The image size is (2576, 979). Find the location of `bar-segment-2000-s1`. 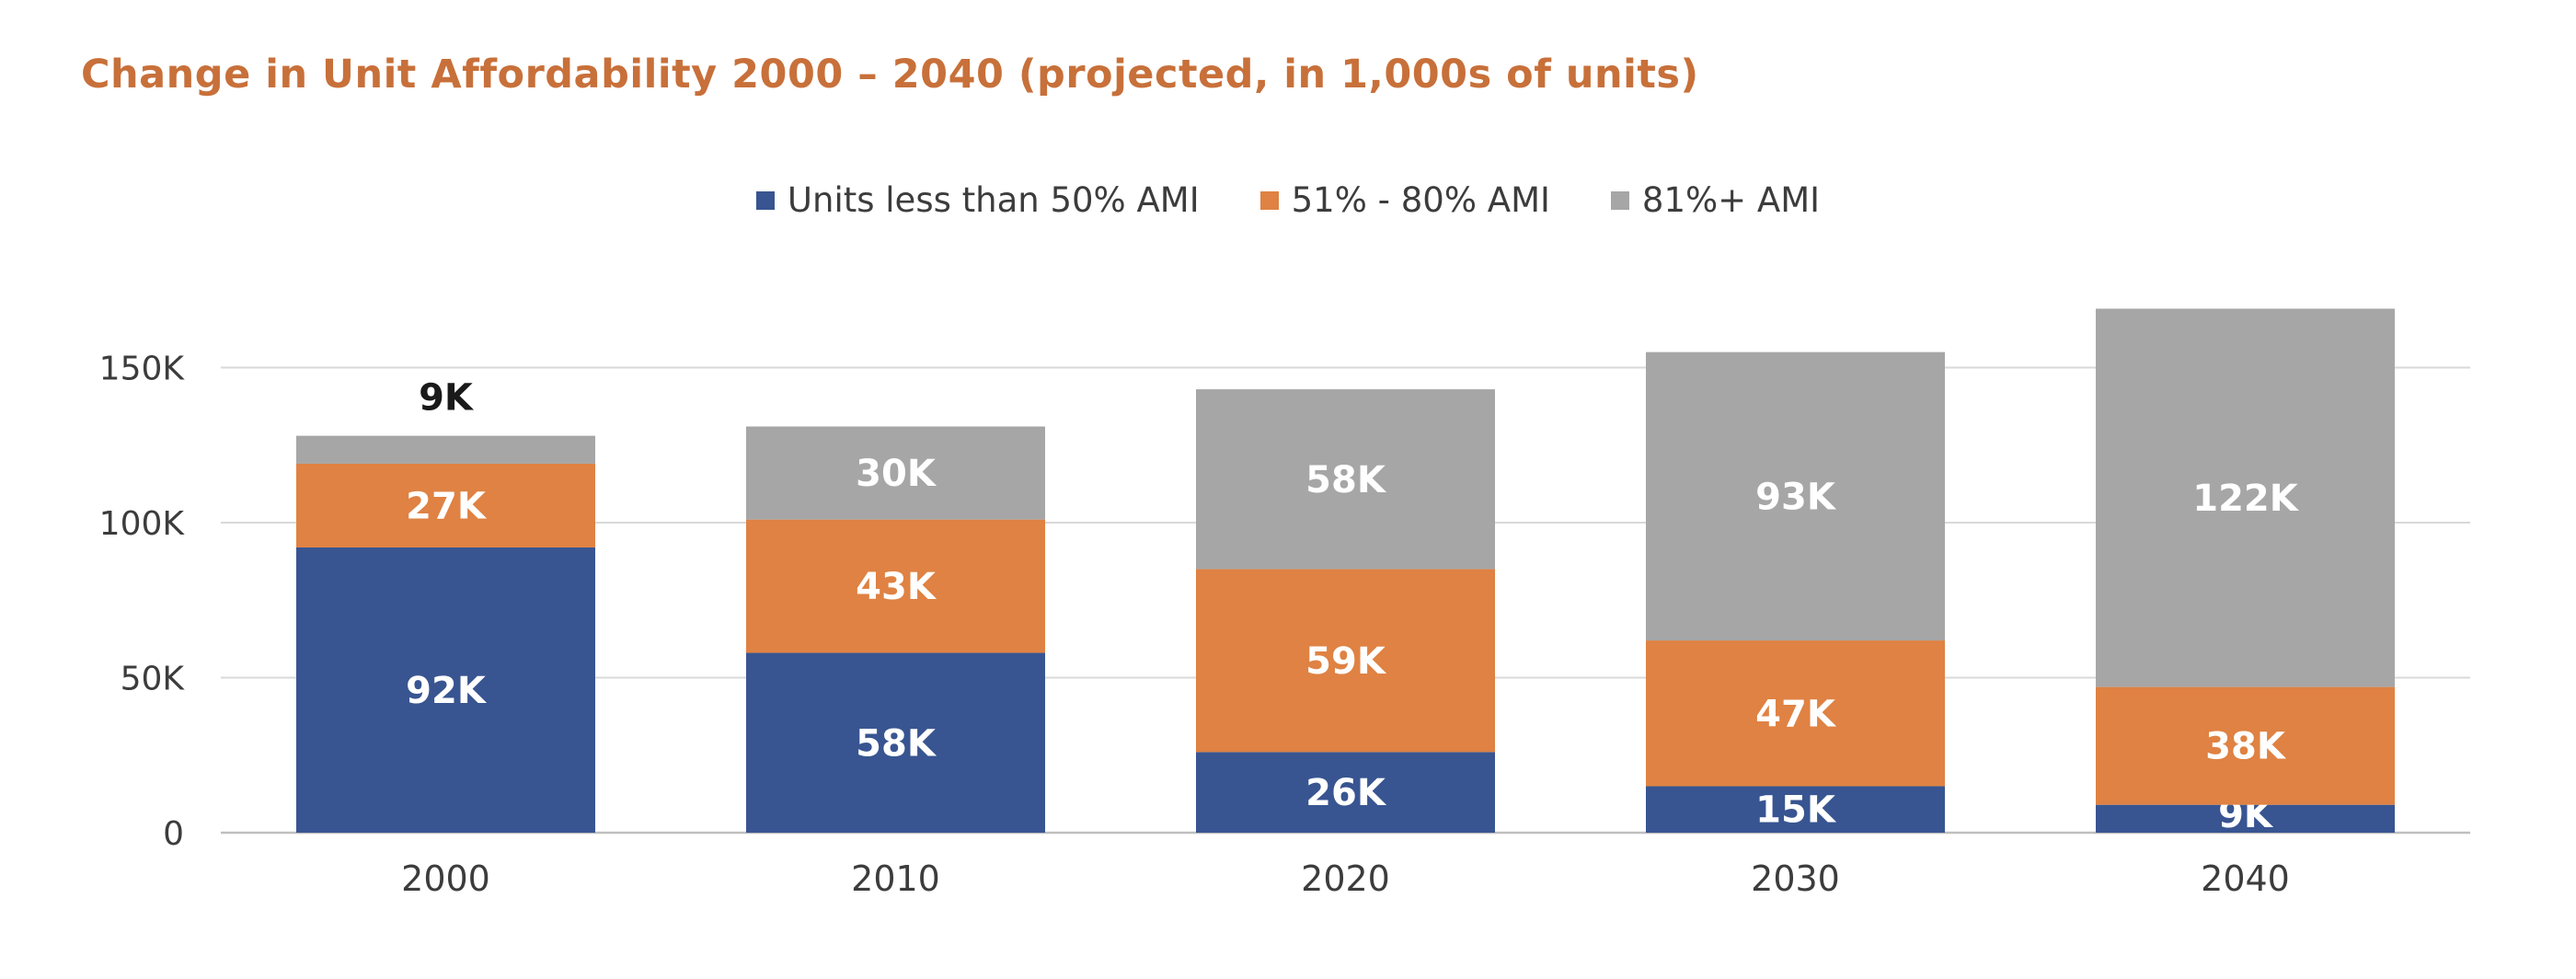

bar-segment-2000-s1 is located at coordinates (445, 505).